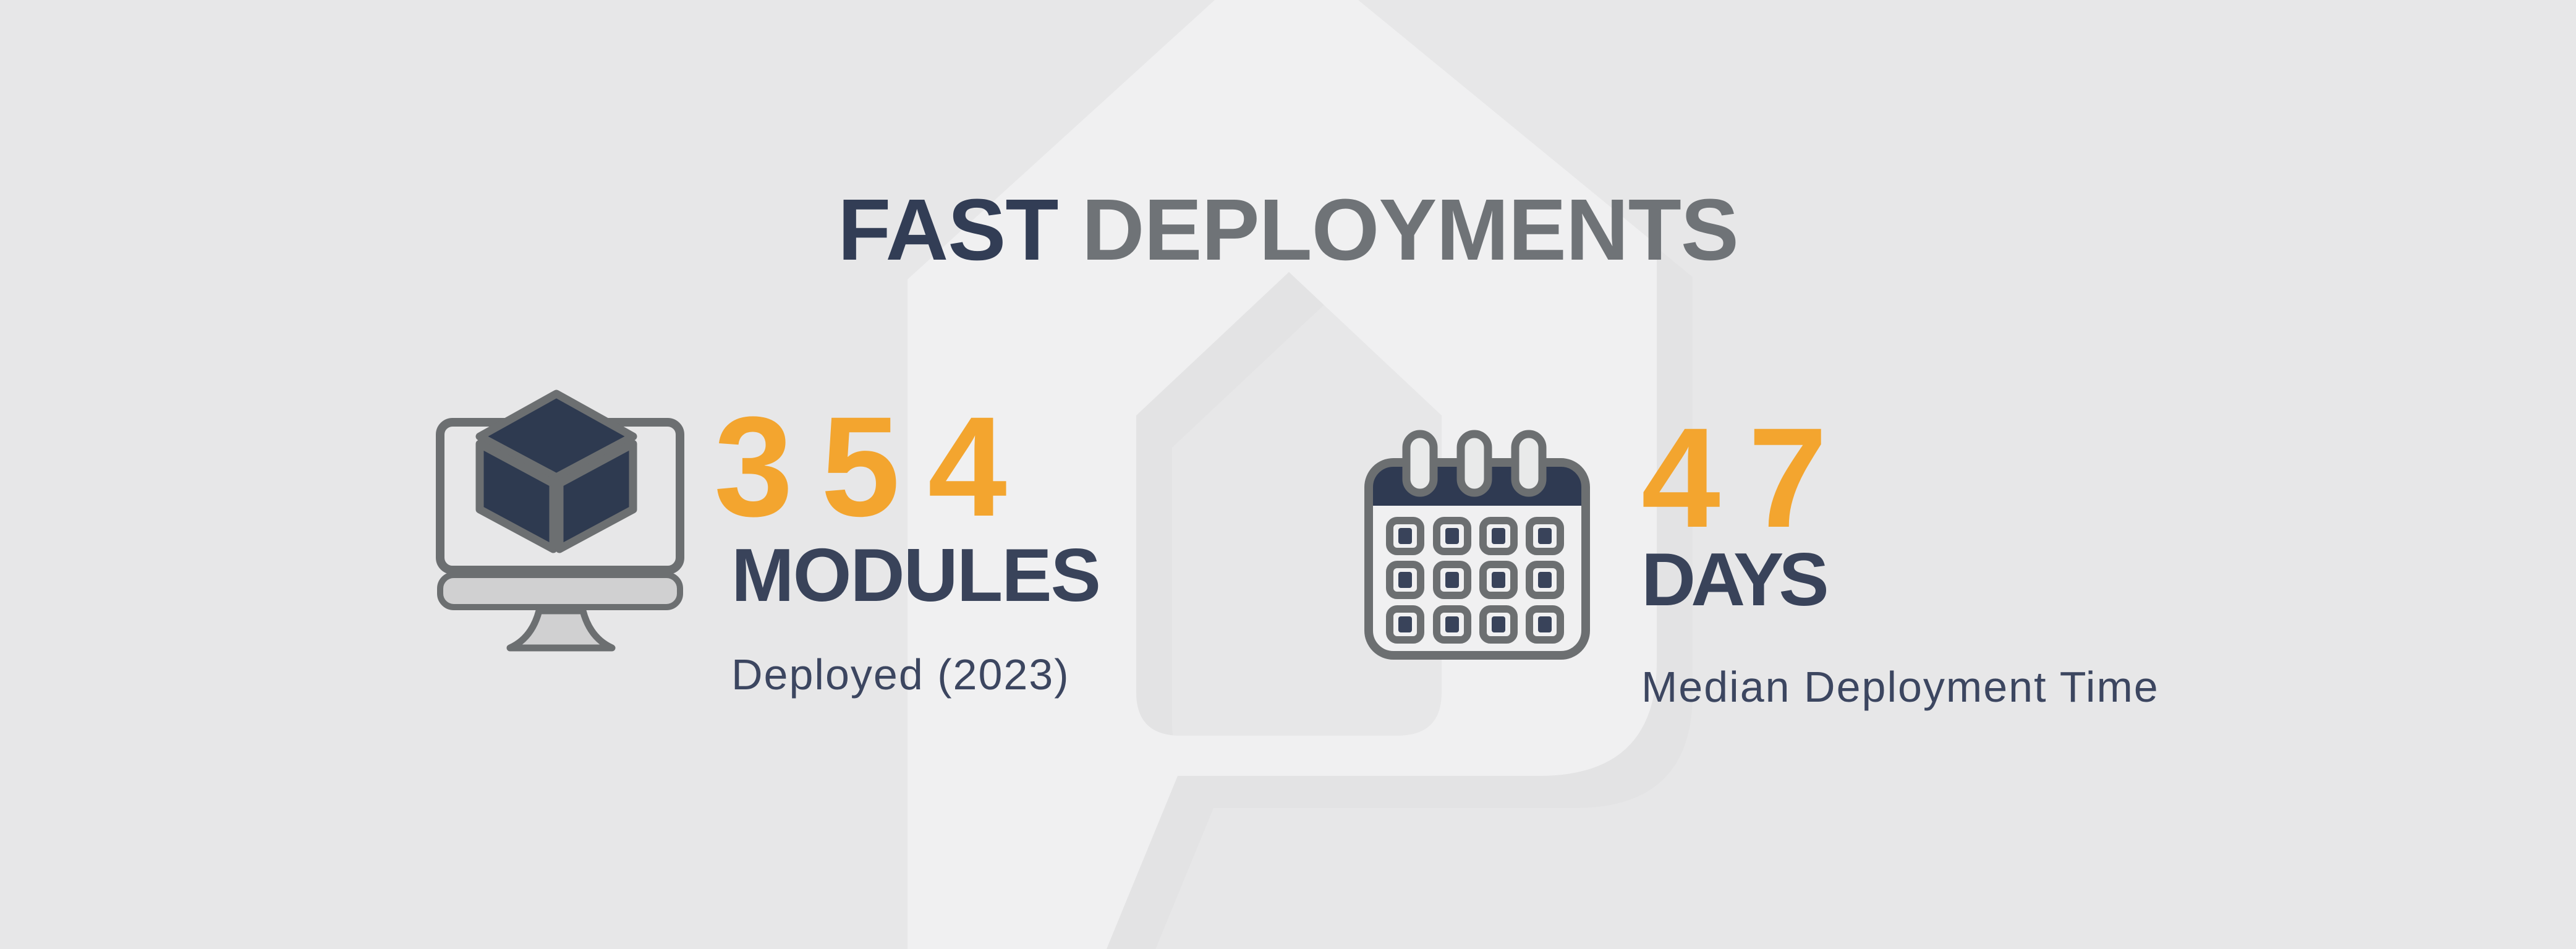 The width and height of the screenshot is (2576, 949). I want to click on title-emphasis: FAST, so click(948, 229).